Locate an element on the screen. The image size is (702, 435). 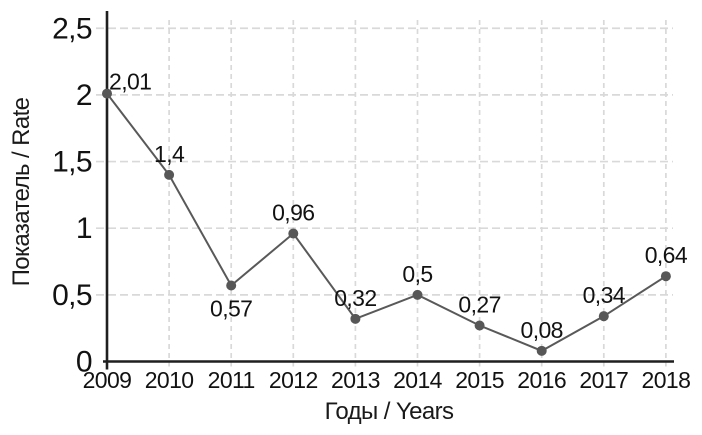
data-label-2010: 1,4 is located at coordinates (169, 154).